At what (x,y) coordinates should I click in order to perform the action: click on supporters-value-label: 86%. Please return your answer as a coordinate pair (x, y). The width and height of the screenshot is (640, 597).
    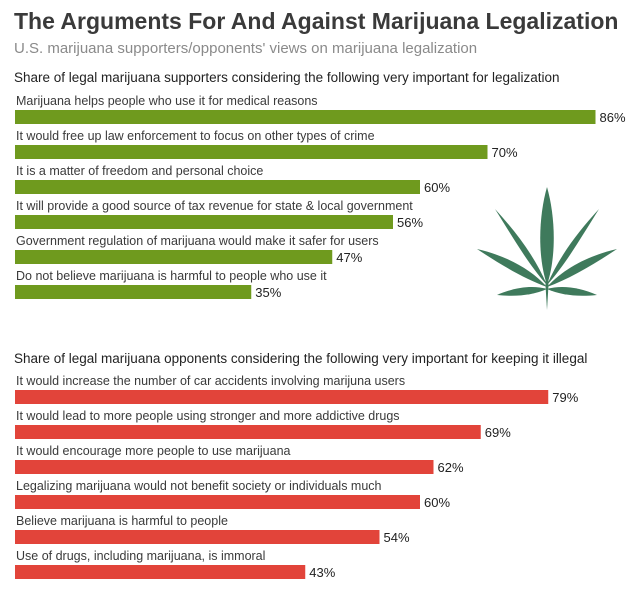
    Looking at the image, I should click on (613, 117).